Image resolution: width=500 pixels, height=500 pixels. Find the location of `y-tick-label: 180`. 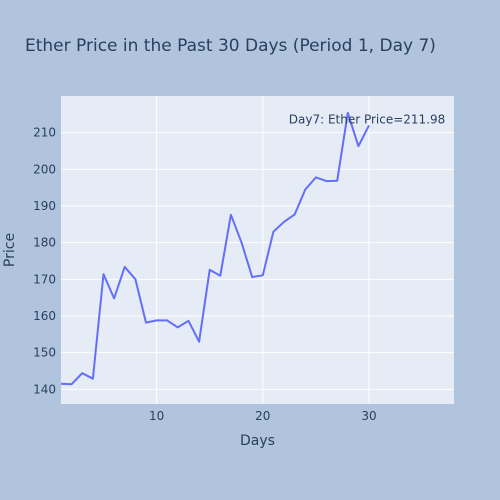

y-tick-label: 180 is located at coordinates (44, 243).